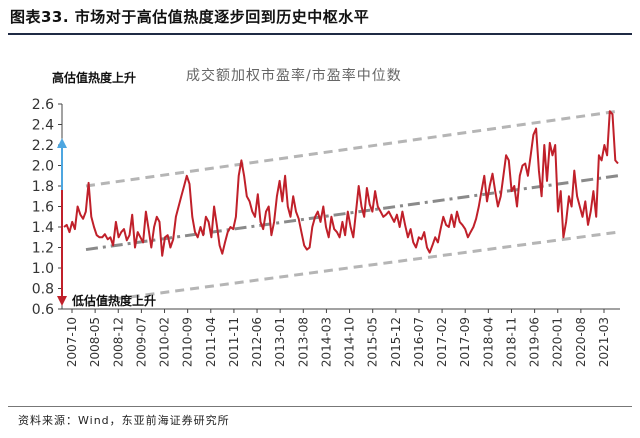 Image resolution: width=640 pixels, height=438 pixels. Describe the element at coordinates (141, 342) in the screenshot. I see `x-tick-label: 2009-07` at that location.